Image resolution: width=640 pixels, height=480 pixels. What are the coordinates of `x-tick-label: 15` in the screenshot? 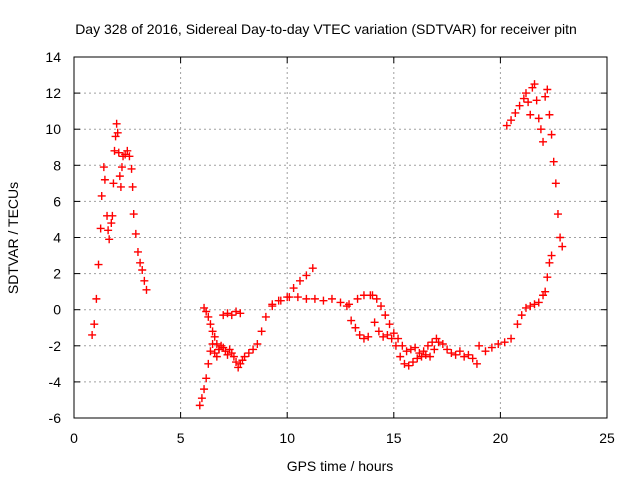 It's located at (394, 438).